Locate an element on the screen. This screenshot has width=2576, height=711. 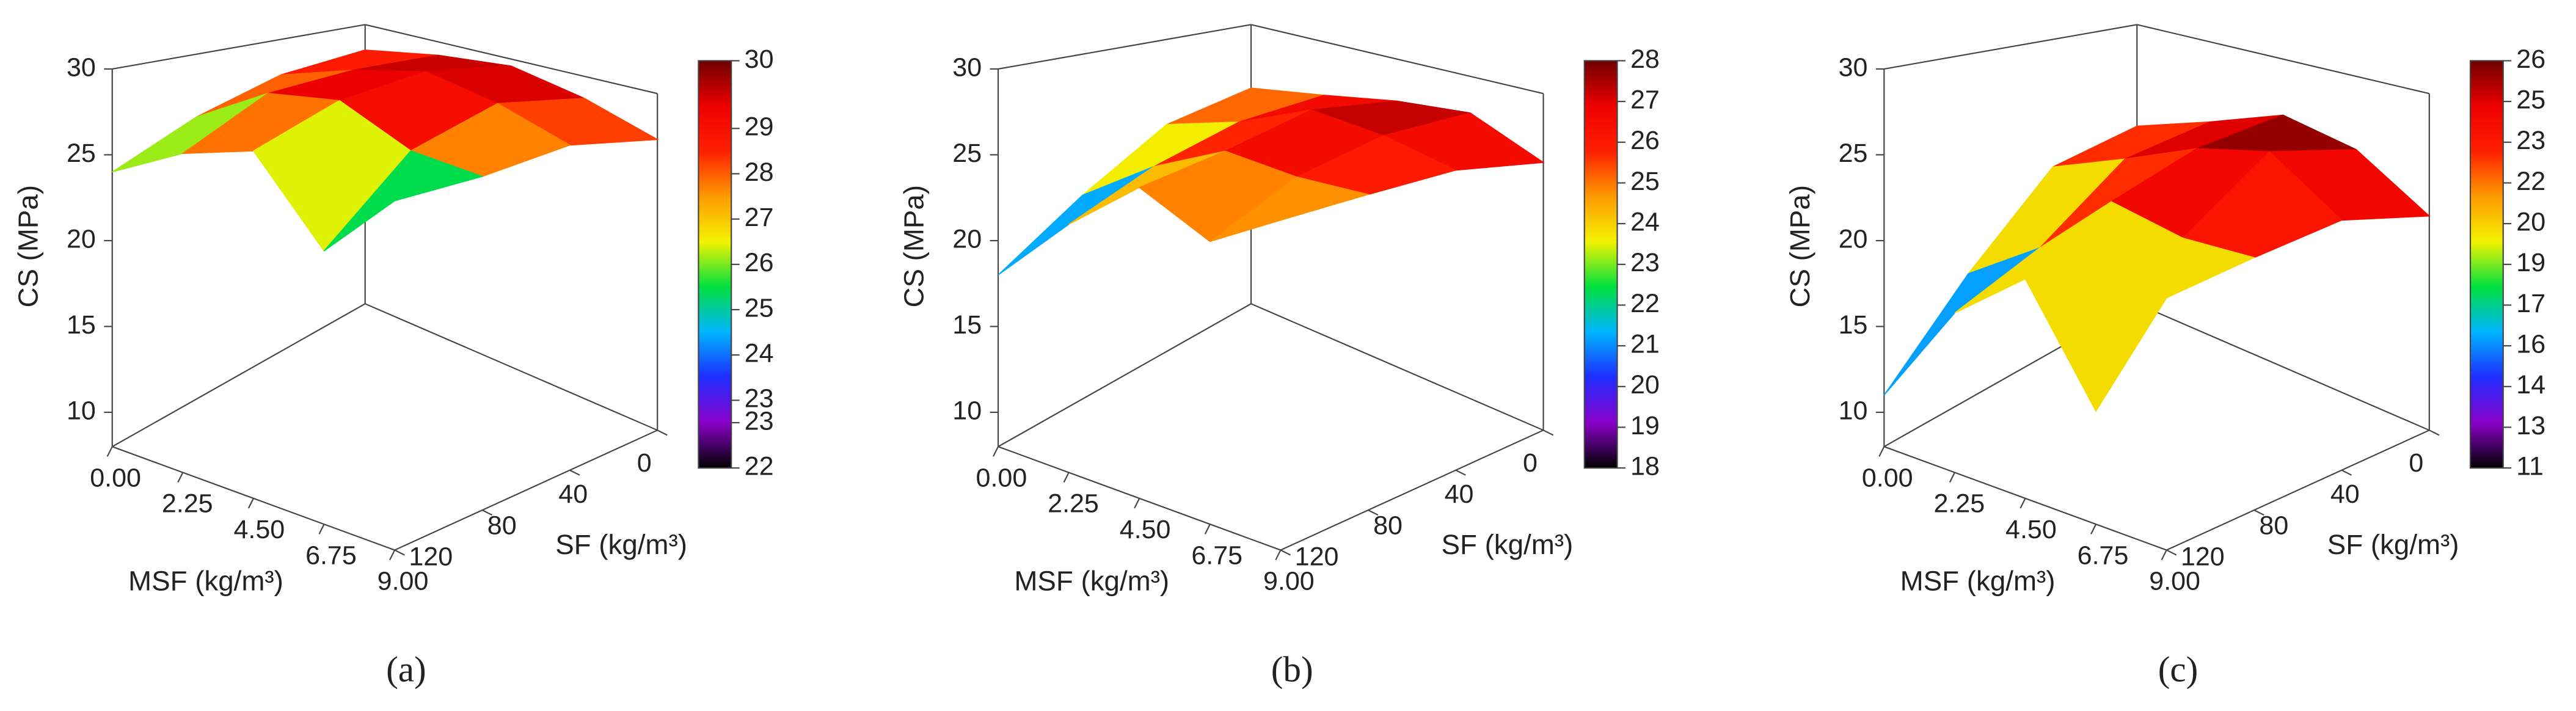
x-tick-label: 0.00 is located at coordinates (1888, 477).